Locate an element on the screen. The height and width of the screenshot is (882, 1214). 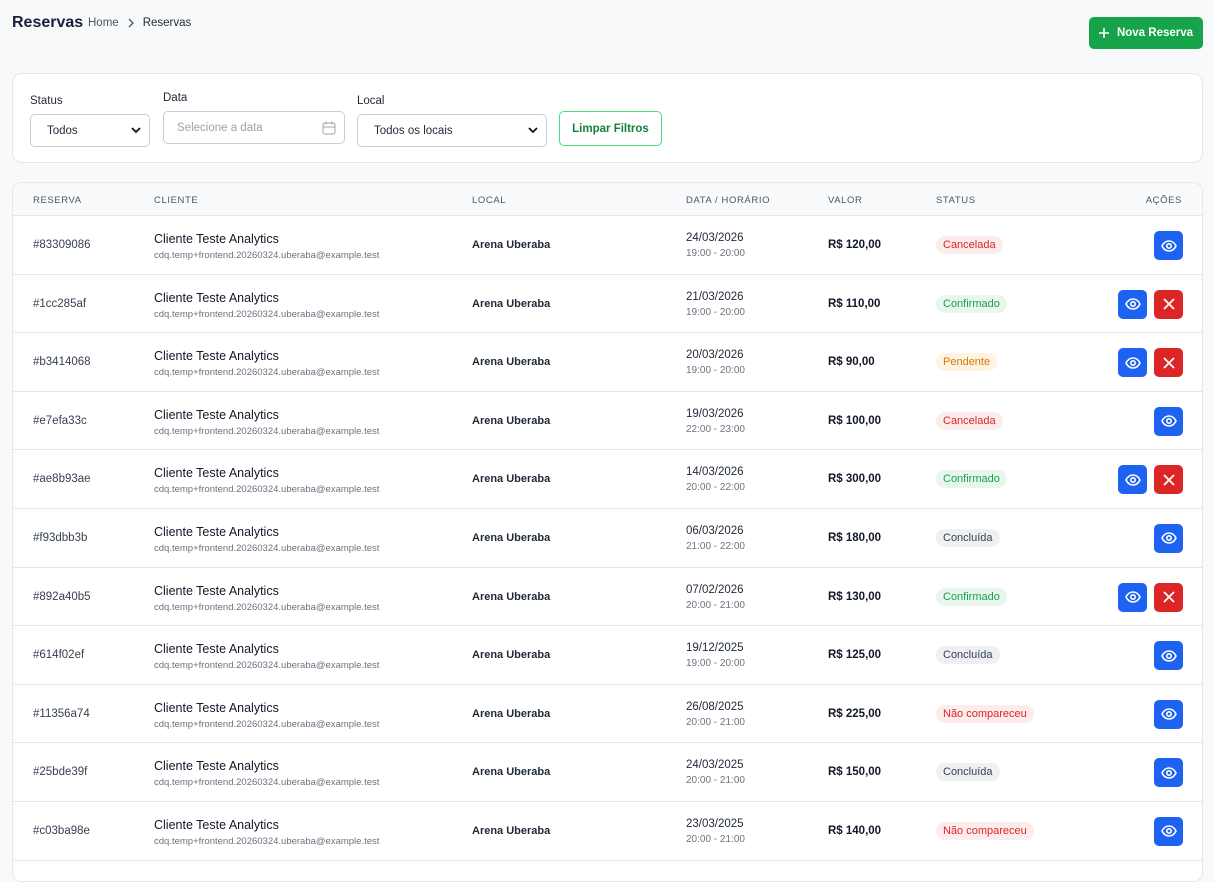
date: 19/12/2025 is located at coordinates (715, 648).